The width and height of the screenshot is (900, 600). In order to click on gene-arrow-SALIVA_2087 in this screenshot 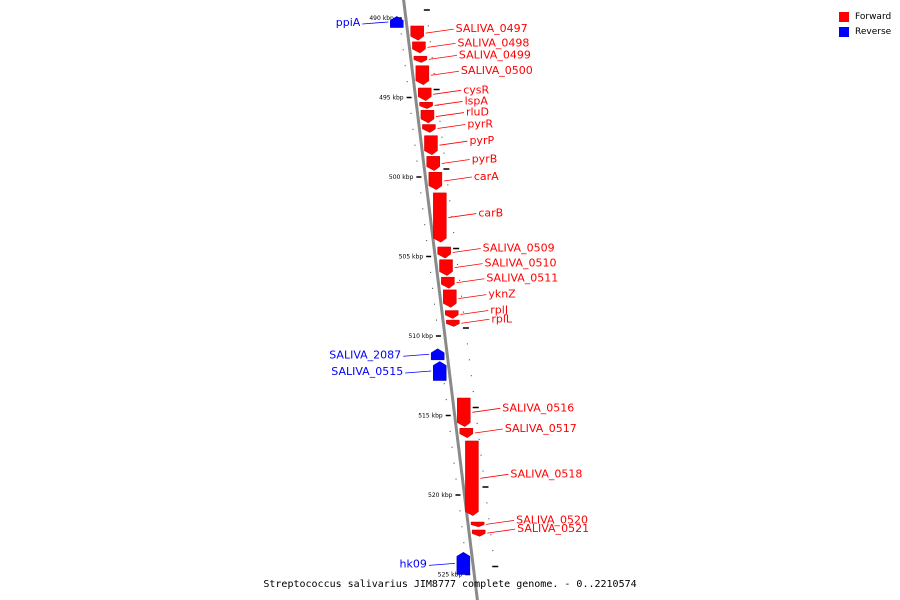, I will do `click(437, 354)`.